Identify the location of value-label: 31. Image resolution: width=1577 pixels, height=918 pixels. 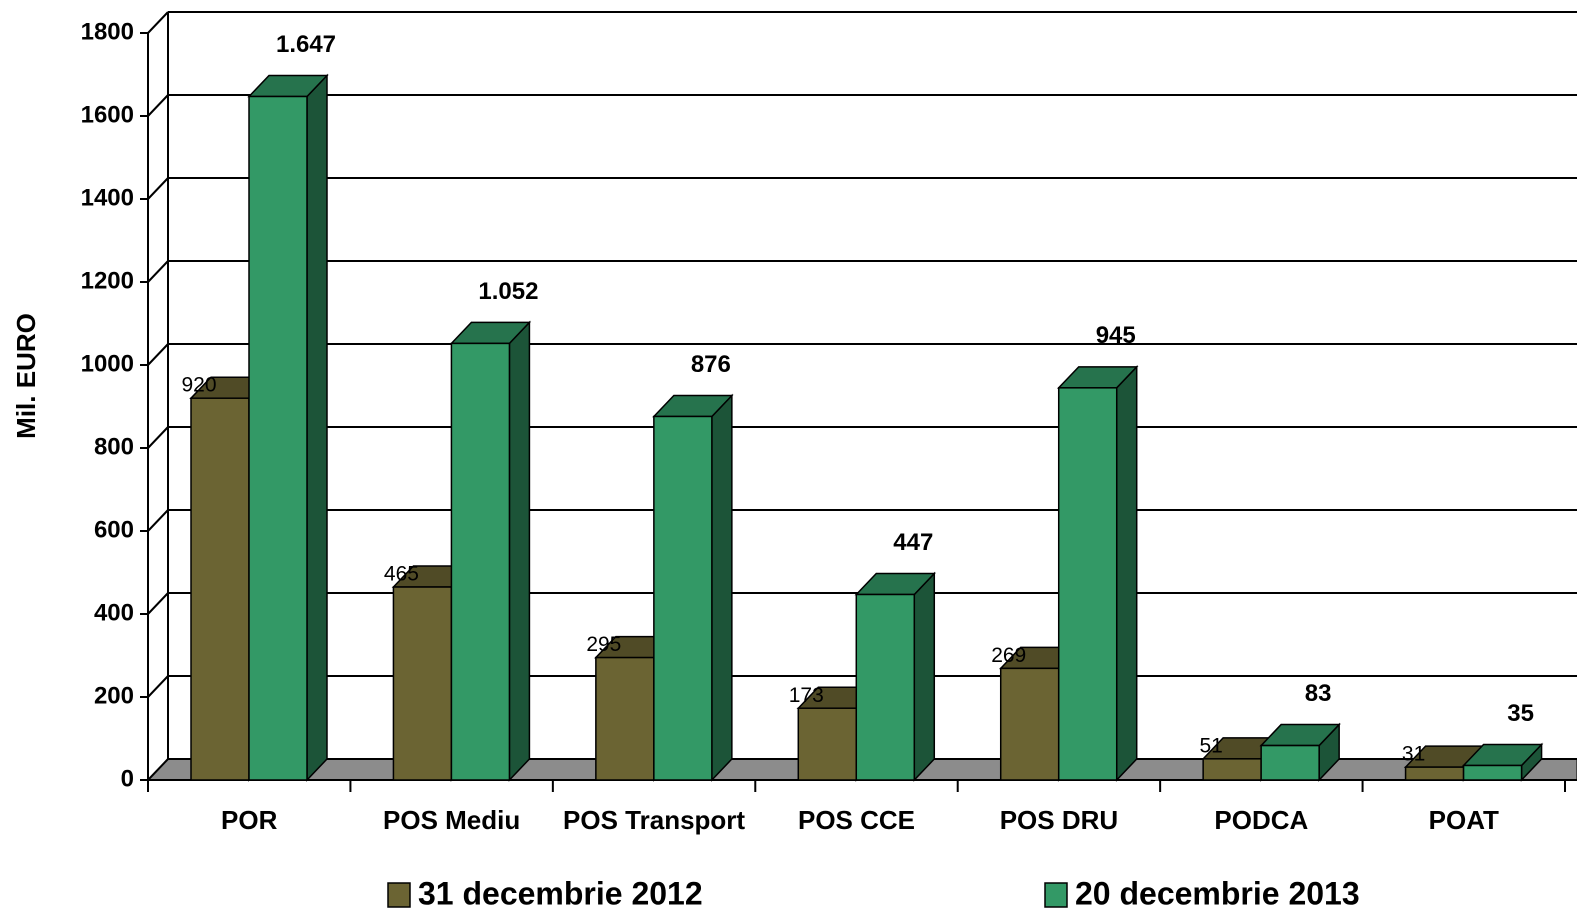
(1413, 754).